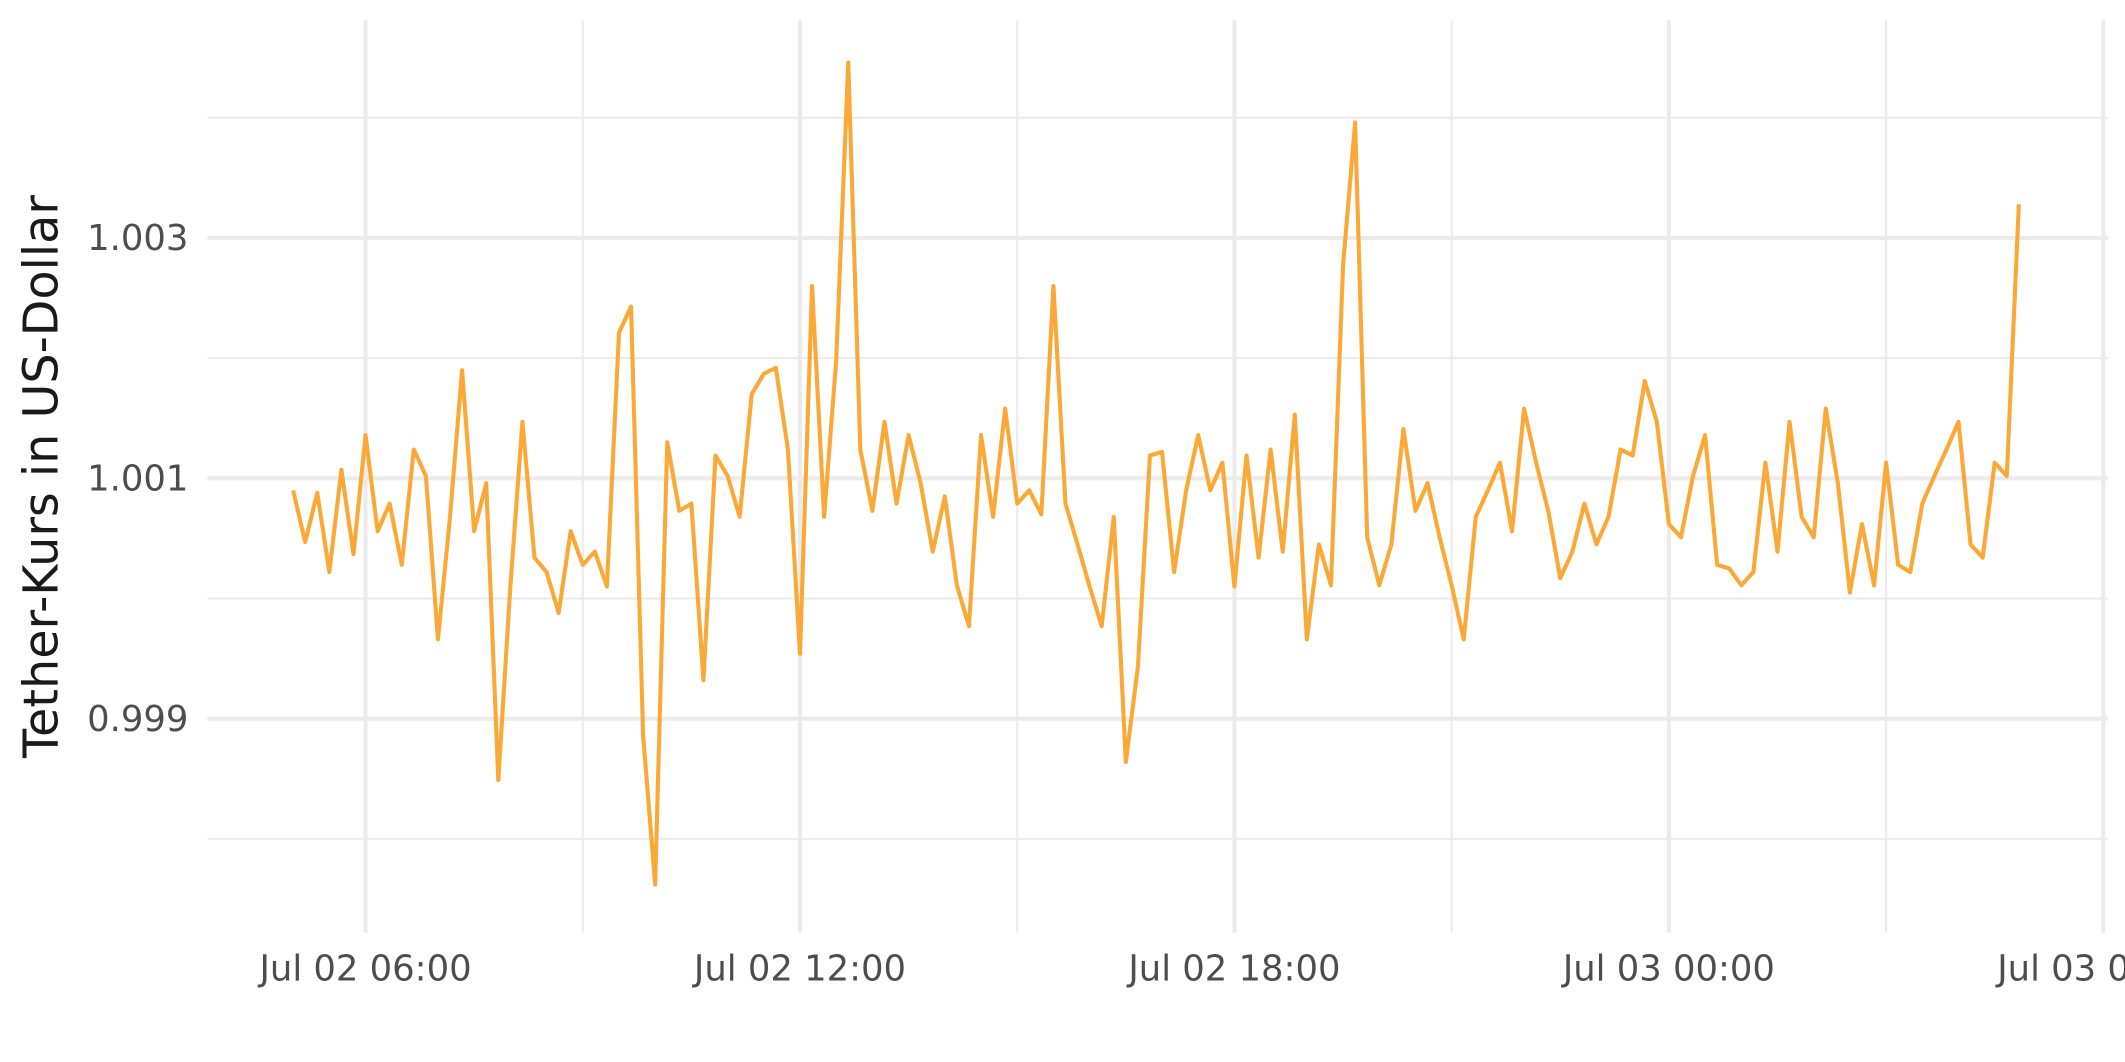  I want to click on x-tick-label: Jul 02 18:00, so click(1233, 968).